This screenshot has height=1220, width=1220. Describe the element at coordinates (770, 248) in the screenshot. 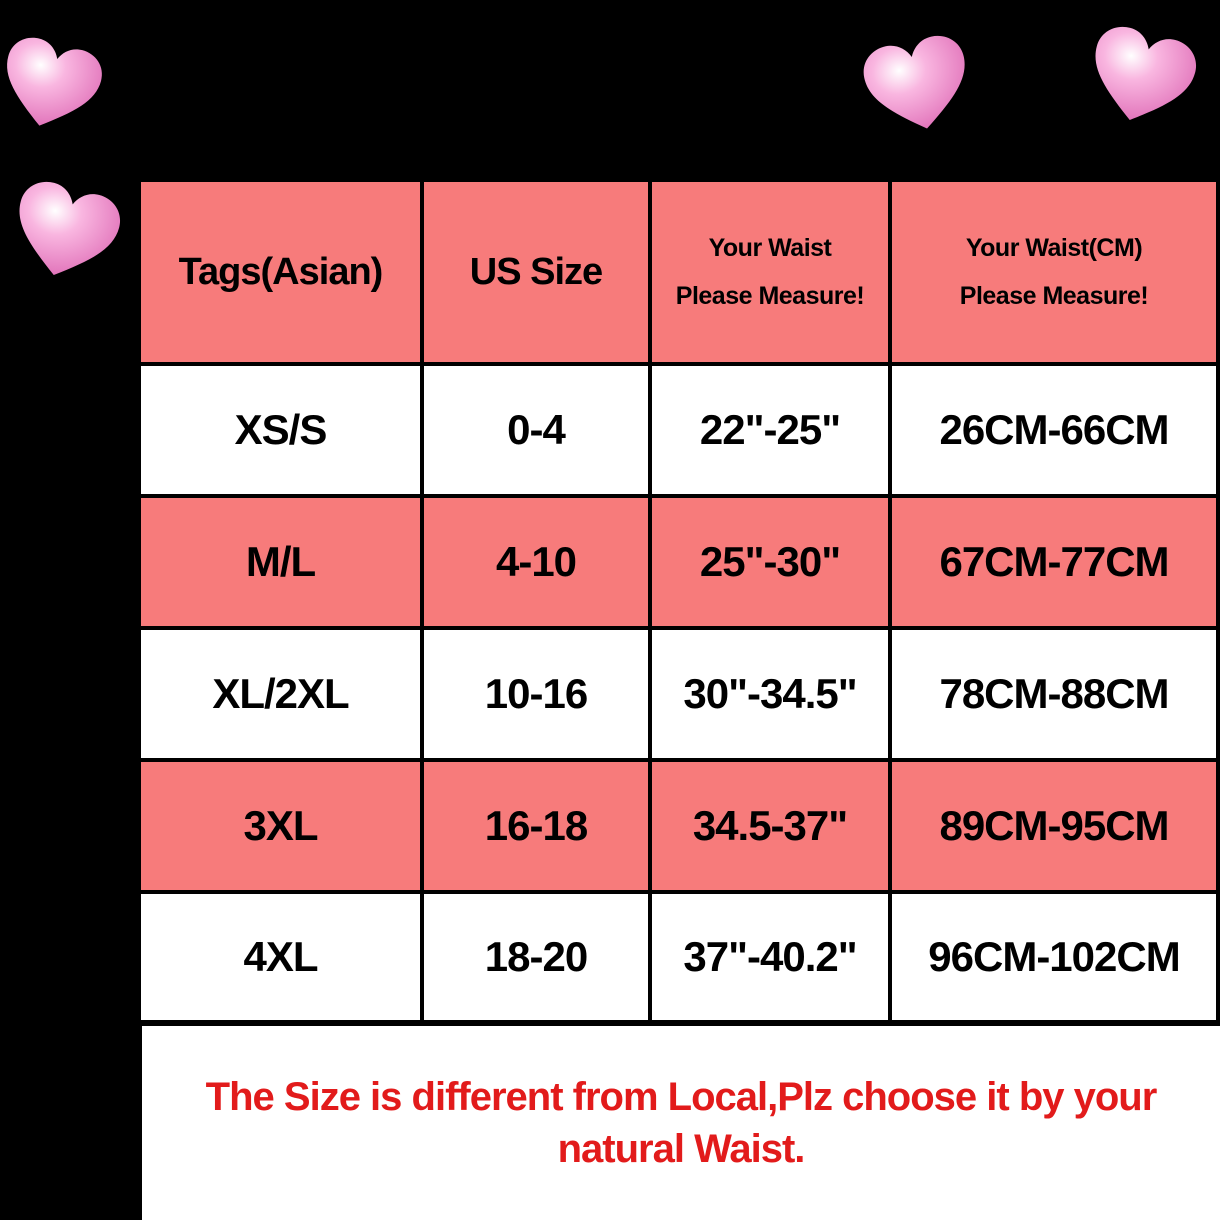

I see `header-label-line: Your Waist` at that location.